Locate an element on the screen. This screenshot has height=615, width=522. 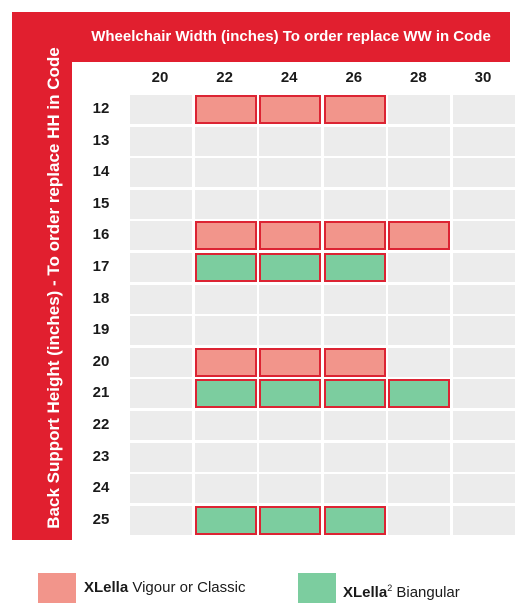
legend-item-vigour: XLella Vigour or Classic is located at coordinates (164, 588).